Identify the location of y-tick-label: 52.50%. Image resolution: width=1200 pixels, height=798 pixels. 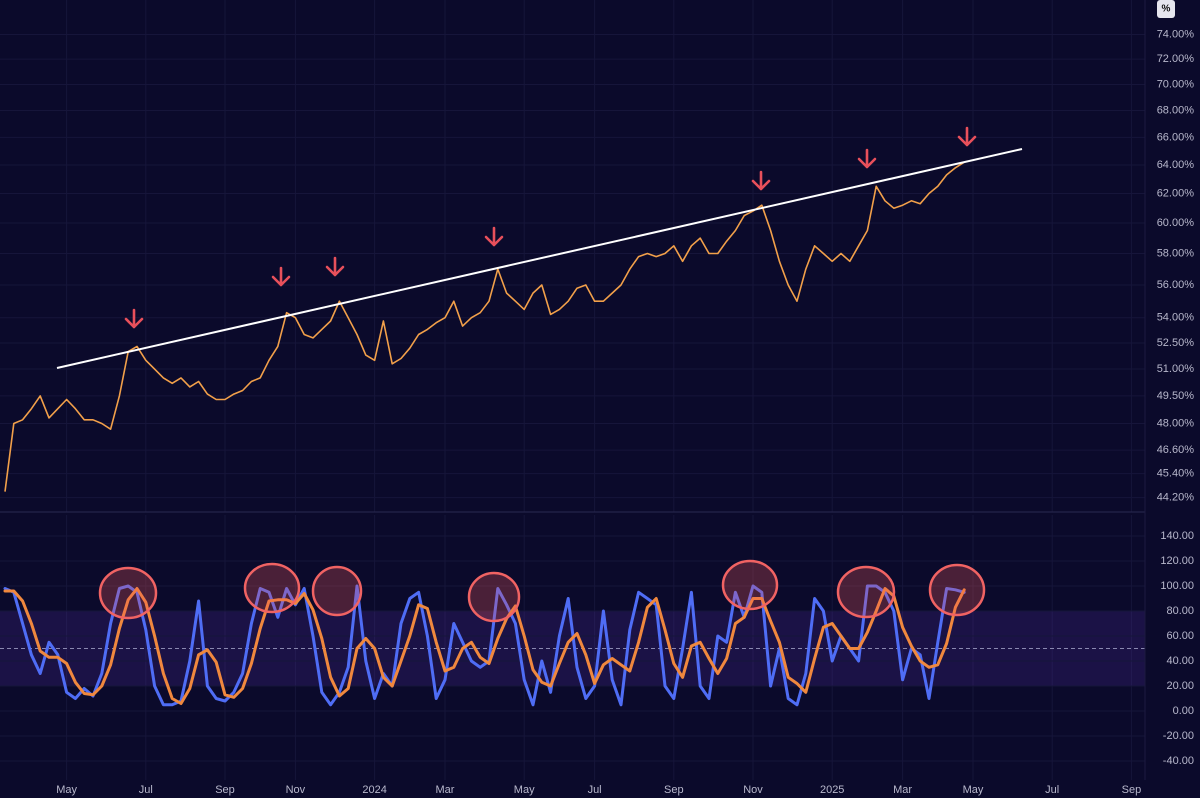
(1176, 343).